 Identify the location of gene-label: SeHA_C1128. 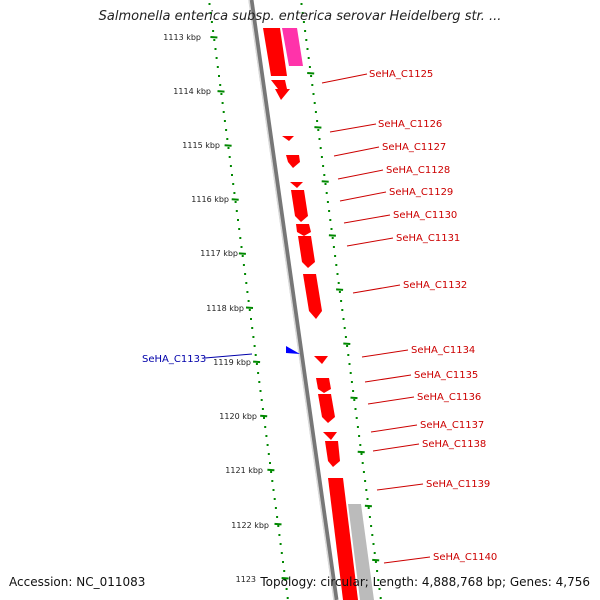
(418, 170).